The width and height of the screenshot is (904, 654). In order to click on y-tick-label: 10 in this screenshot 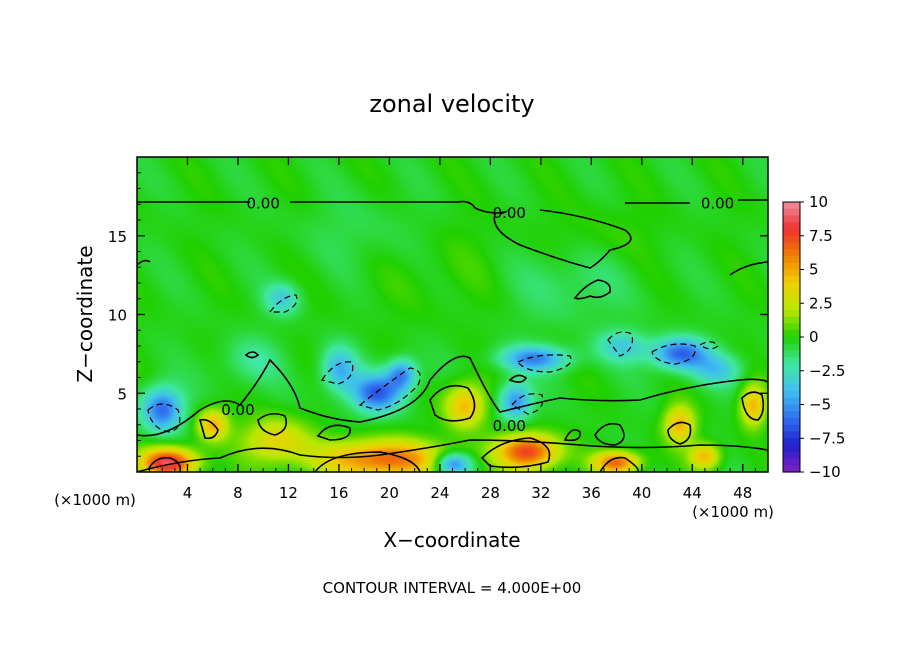, I will do `click(117, 316)`.